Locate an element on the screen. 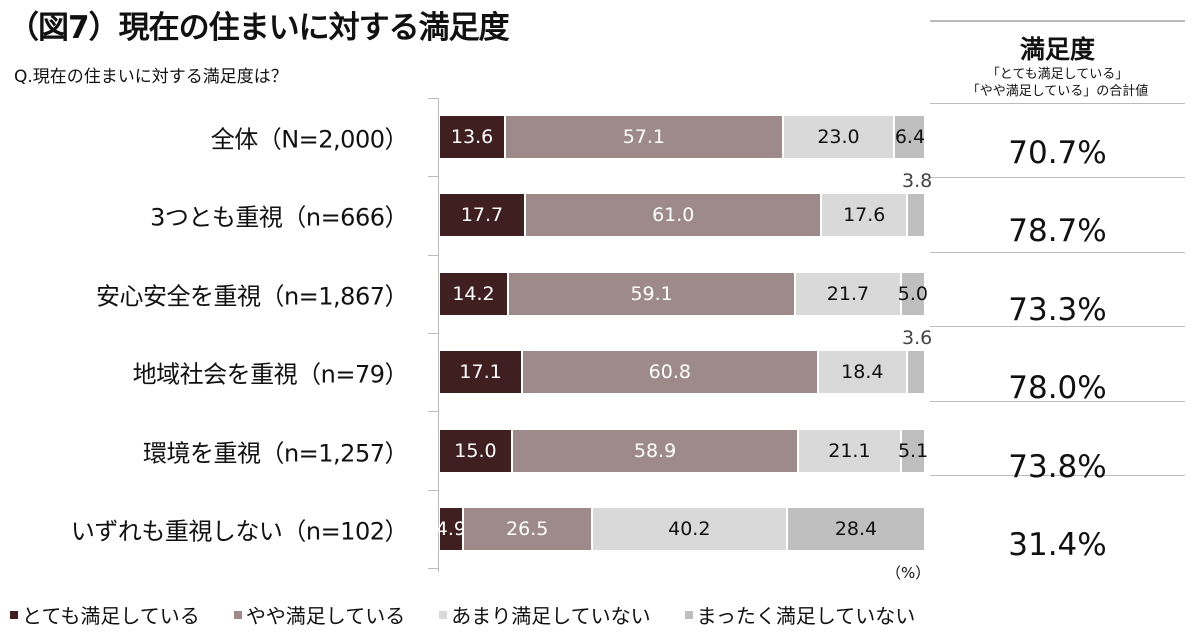 This screenshot has height=635, width=1198. legend-item: やや満足している is located at coordinates (319, 614).